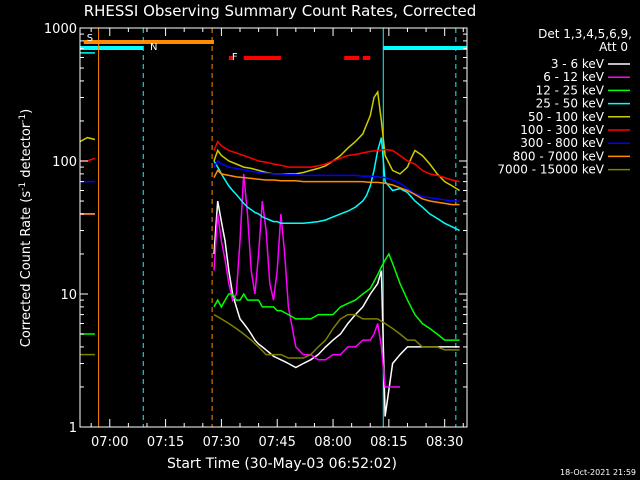  Describe the element at coordinates (221, 442) in the screenshot. I see `x-tick-label-07:30: 07:30` at that location.